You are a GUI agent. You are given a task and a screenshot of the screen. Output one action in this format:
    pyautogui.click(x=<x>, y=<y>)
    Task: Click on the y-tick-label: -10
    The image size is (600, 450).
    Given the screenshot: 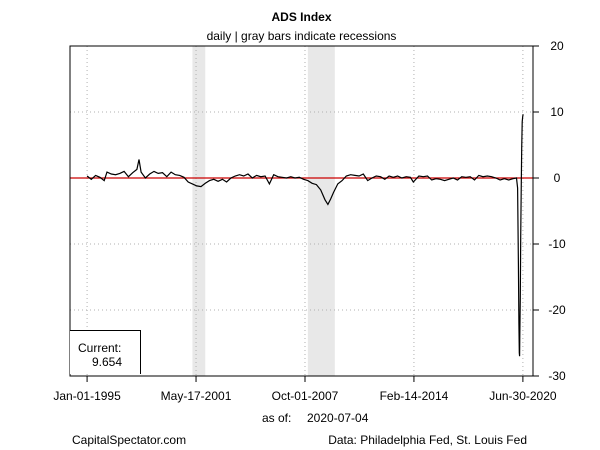 What is the action you would take?
    pyautogui.click(x=557, y=244)
    